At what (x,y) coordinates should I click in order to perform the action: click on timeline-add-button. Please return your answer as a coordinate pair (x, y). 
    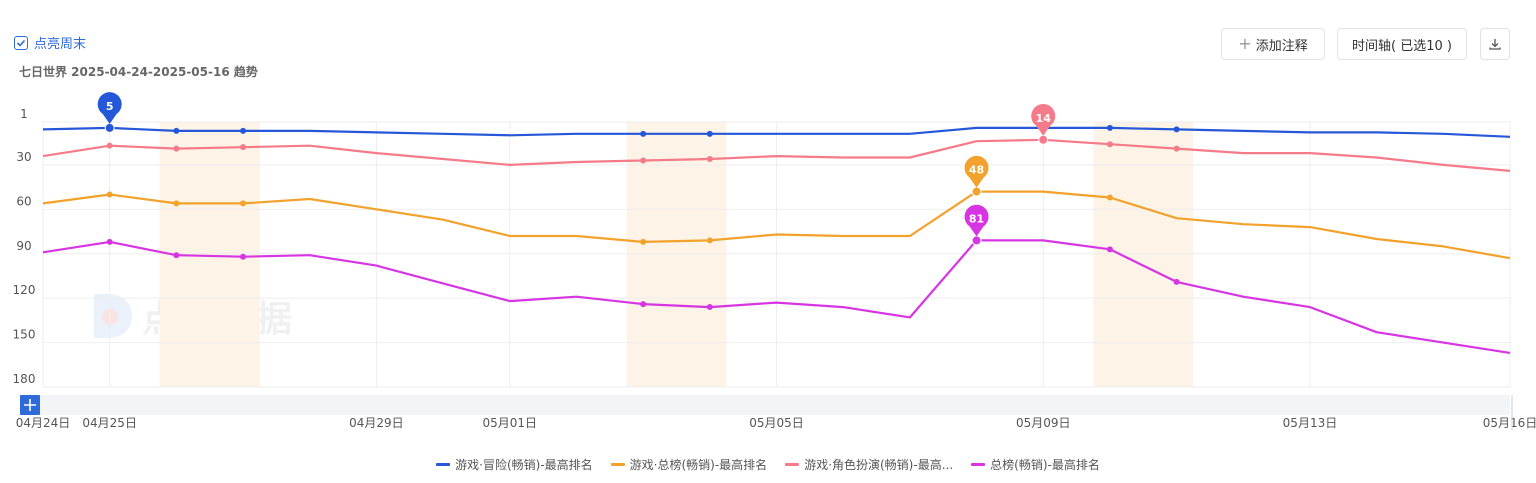
    Looking at the image, I should click on (30, 405).